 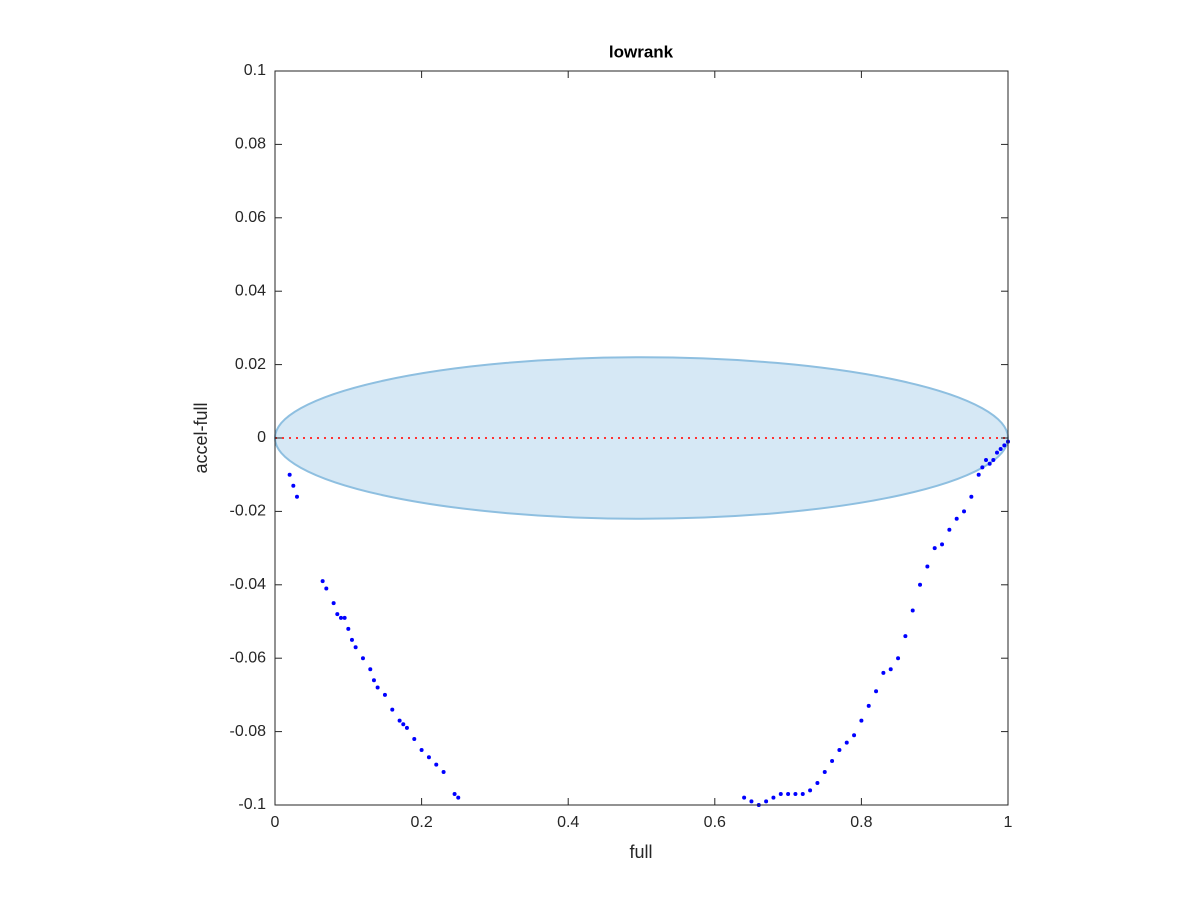 What do you see at coordinates (568, 822) in the screenshot?
I see `x-tick-label: 0.4` at bounding box center [568, 822].